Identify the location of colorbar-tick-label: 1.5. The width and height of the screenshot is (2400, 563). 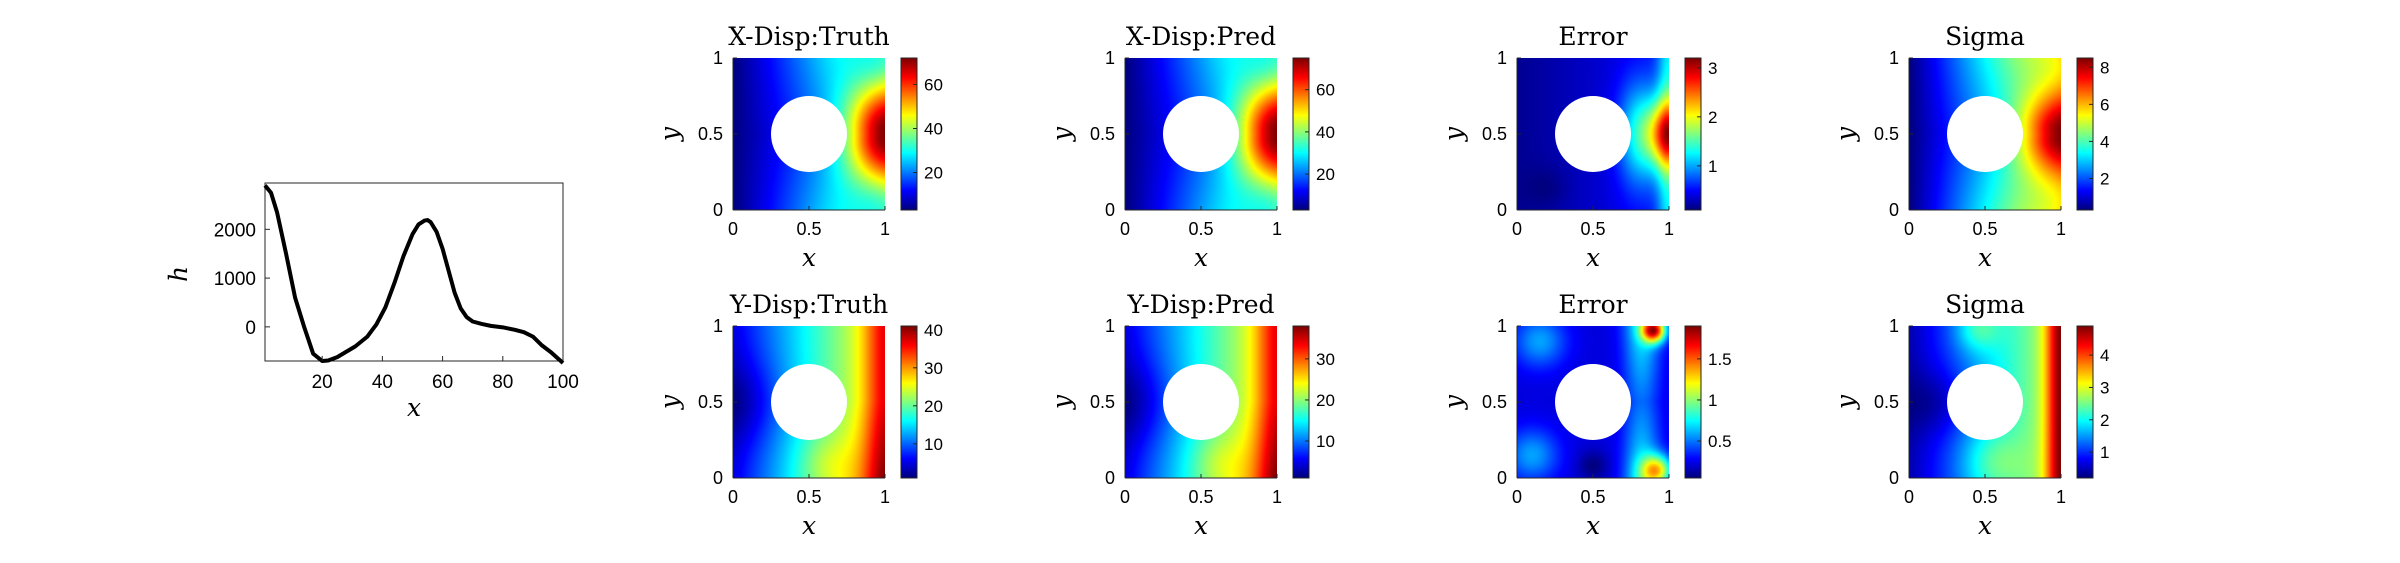
(1720, 359).